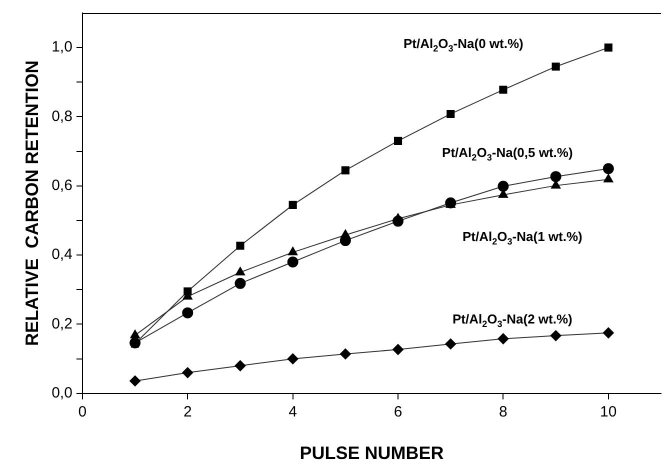 The height and width of the screenshot is (475, 667). What do you see at coordinates (62, 393) in the screenshot?
I see `y-tick-label: 0,0` at bounding box center [62, 393].